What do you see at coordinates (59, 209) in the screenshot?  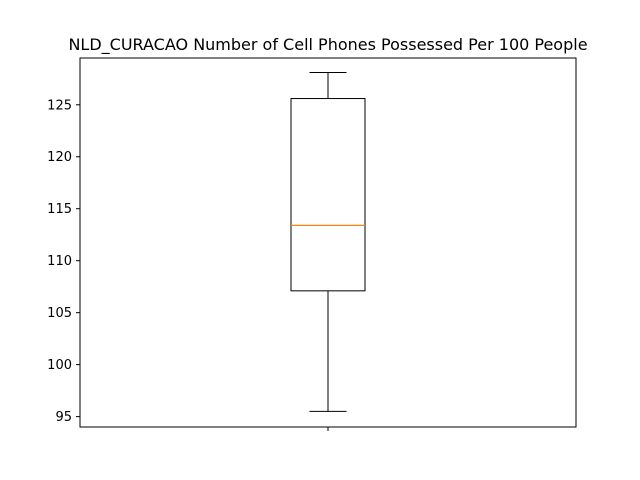 I see `y-tick-label: 115` at bounding box center [59, 209].